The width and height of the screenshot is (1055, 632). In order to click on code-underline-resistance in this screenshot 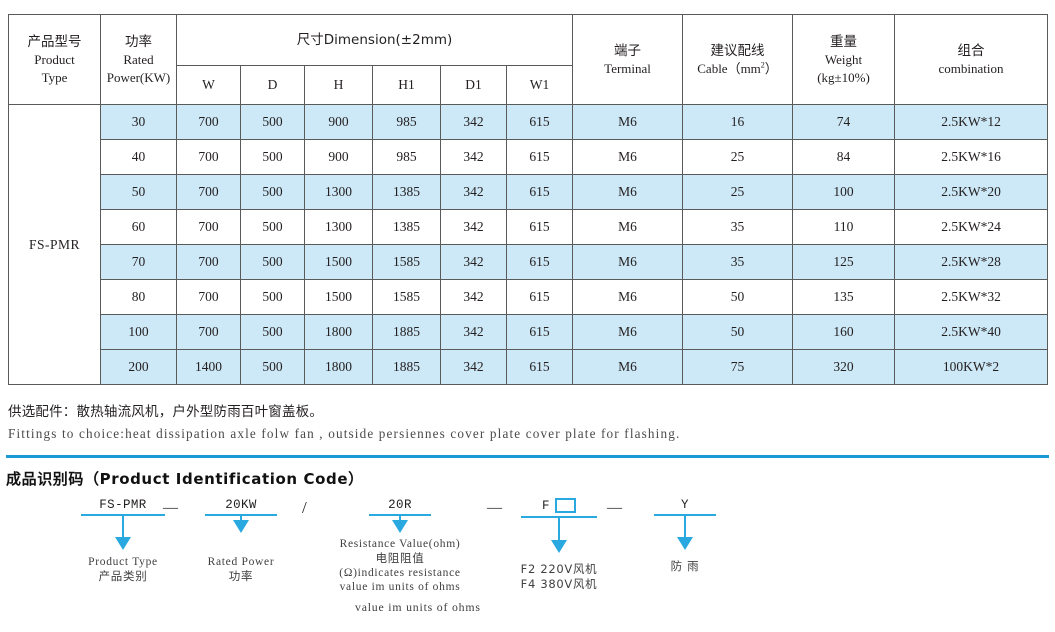, I will do `click(400, 515)`.